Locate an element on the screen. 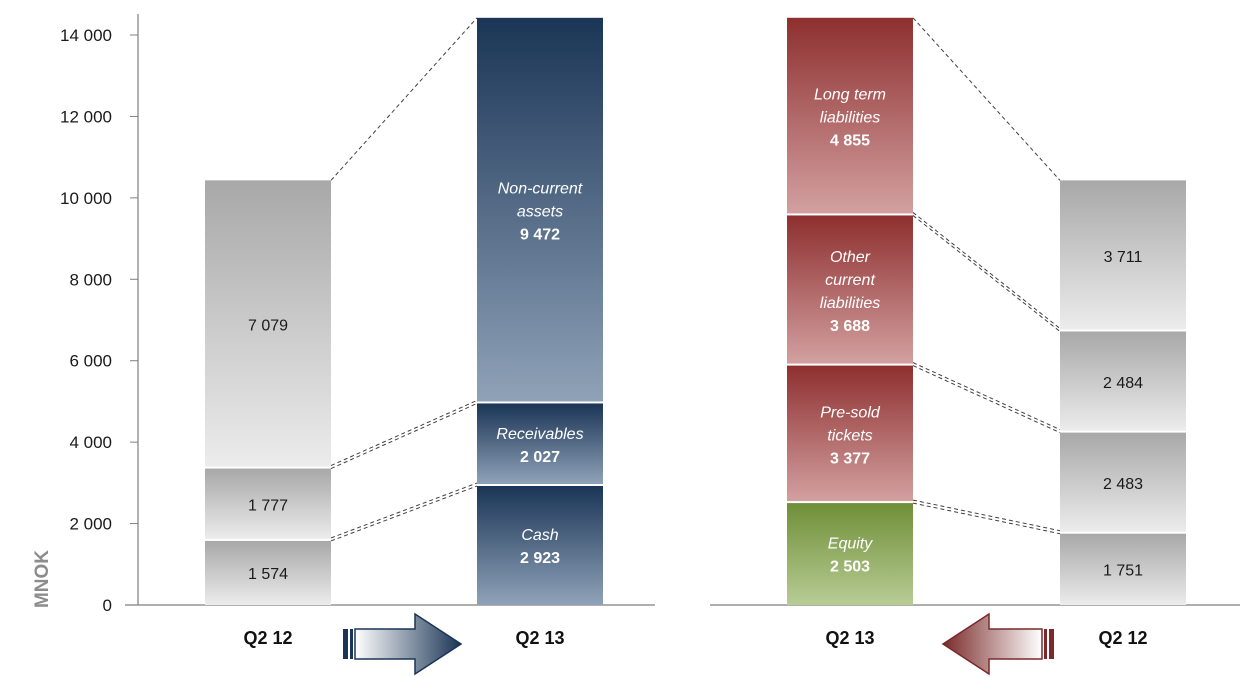 The height and width of the screenshot is (677, 1244). arrows is located at coordinates (698, 644).